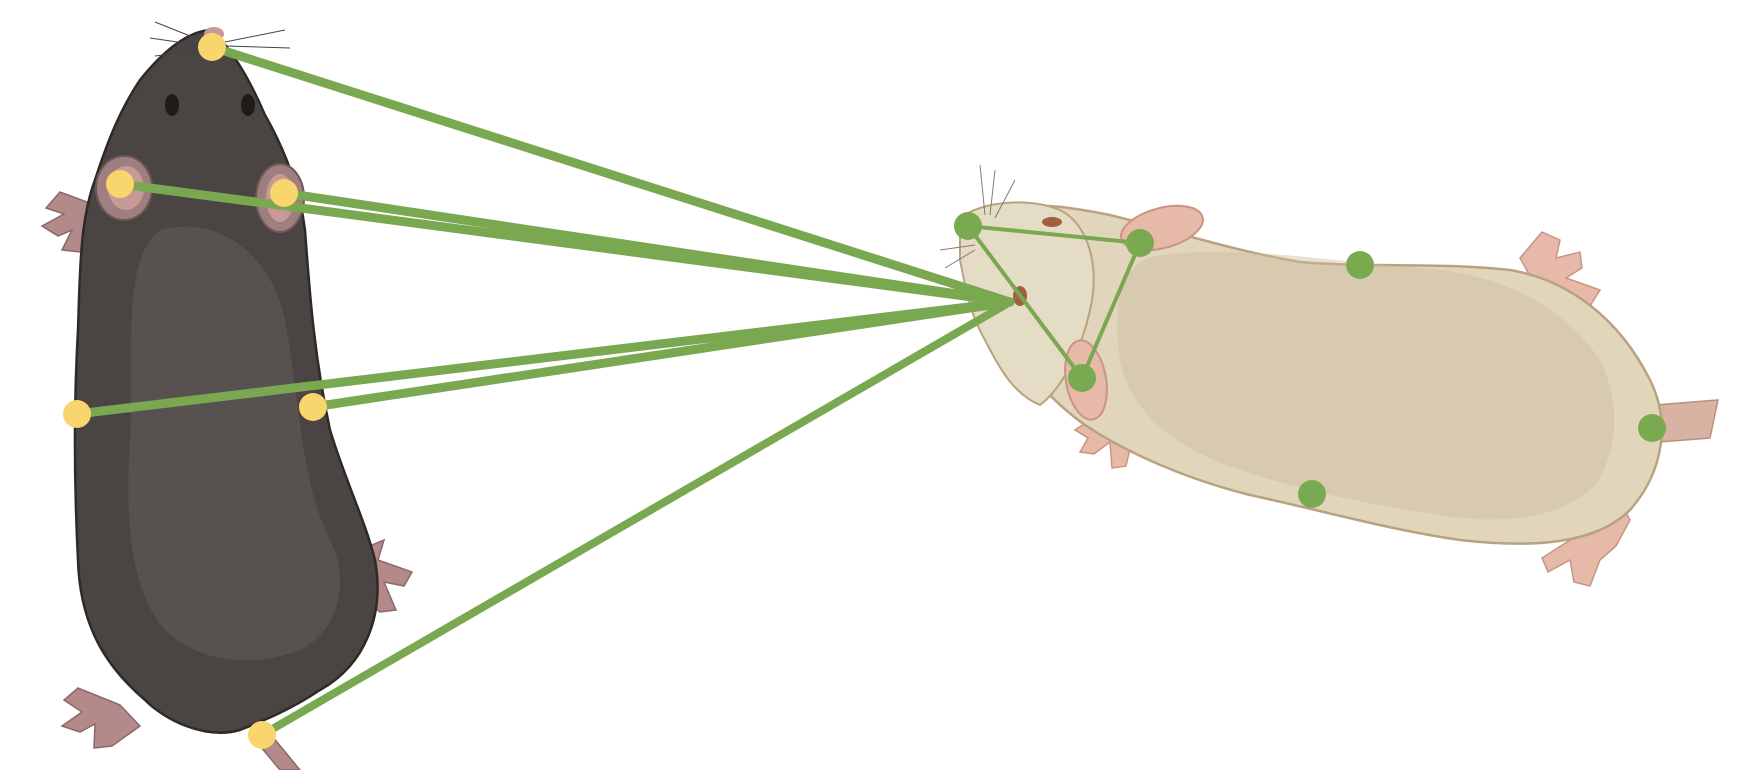 The image size is (1742, 770). I want to click on light-mouse-tail, so click(1686, 421).